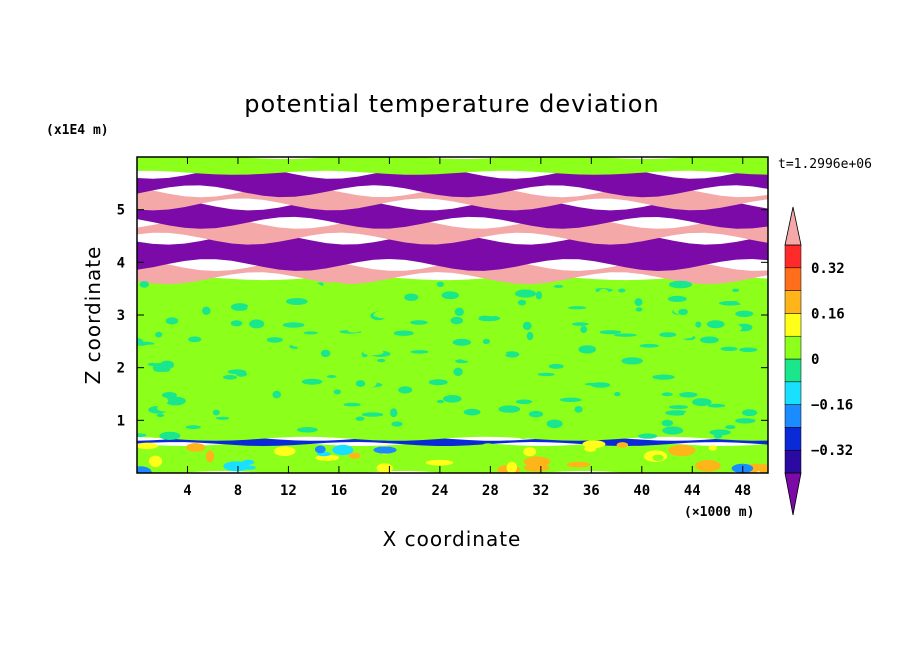 The width and height of the screenshot is (904, 654). What do you see at coordinates (389, 491) in the screenshot?
I see `x-tick-label: 20` at bounding box center [389, 491].